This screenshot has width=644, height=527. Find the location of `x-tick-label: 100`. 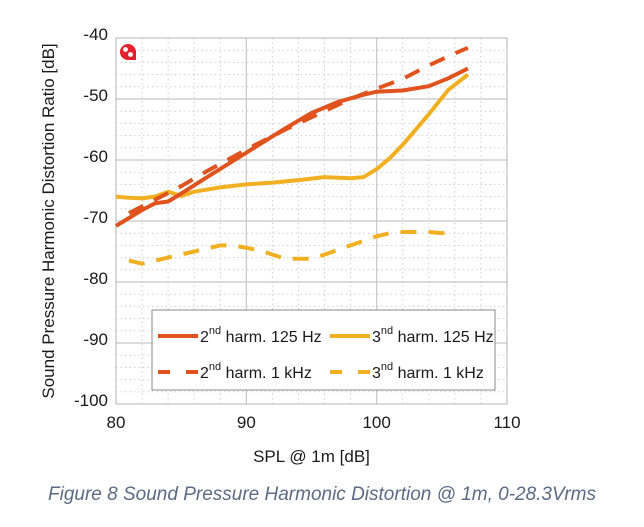

x-tick-label: 100 is located at coordinates (376, 422).